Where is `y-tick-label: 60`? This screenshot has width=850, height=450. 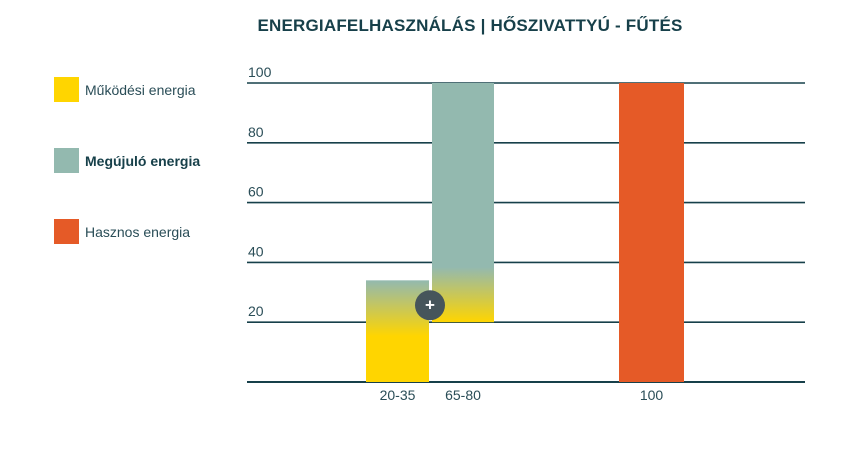 y-tick-label: 60 is located at coordinates (256, 192).